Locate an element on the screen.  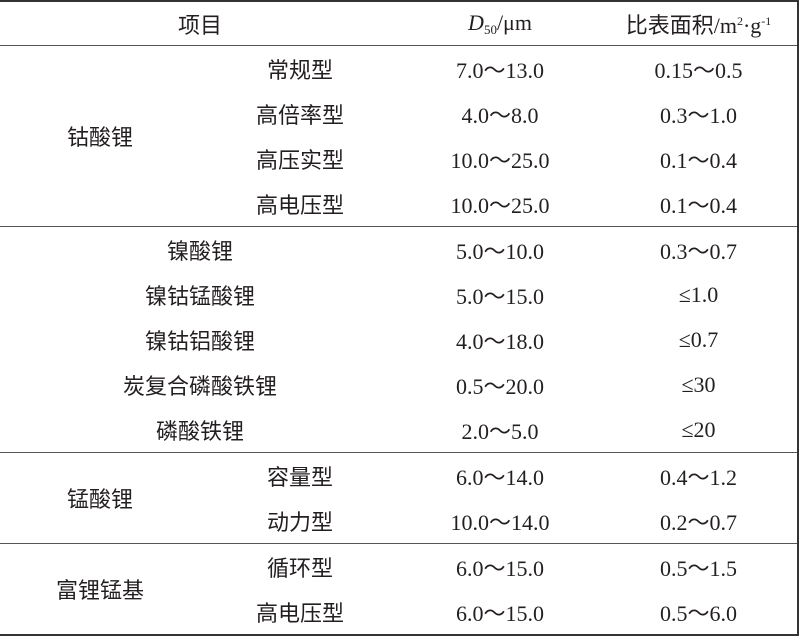
d50-value: 4.0～18.0 is located at coordinates (500, 341).